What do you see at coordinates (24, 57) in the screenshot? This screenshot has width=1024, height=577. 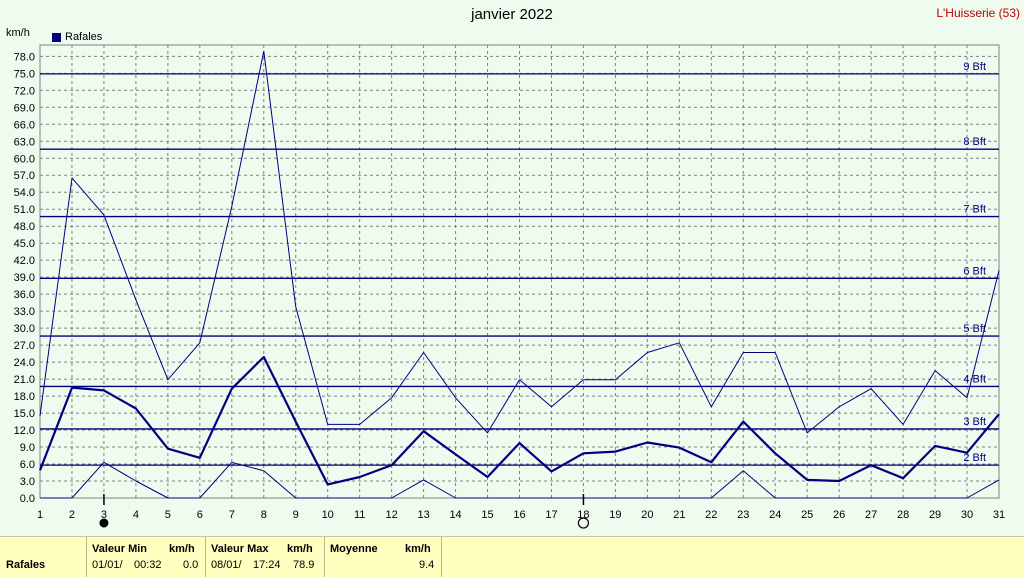 I see `y-tick-label: 78.0` at bounding box center [24, 57].